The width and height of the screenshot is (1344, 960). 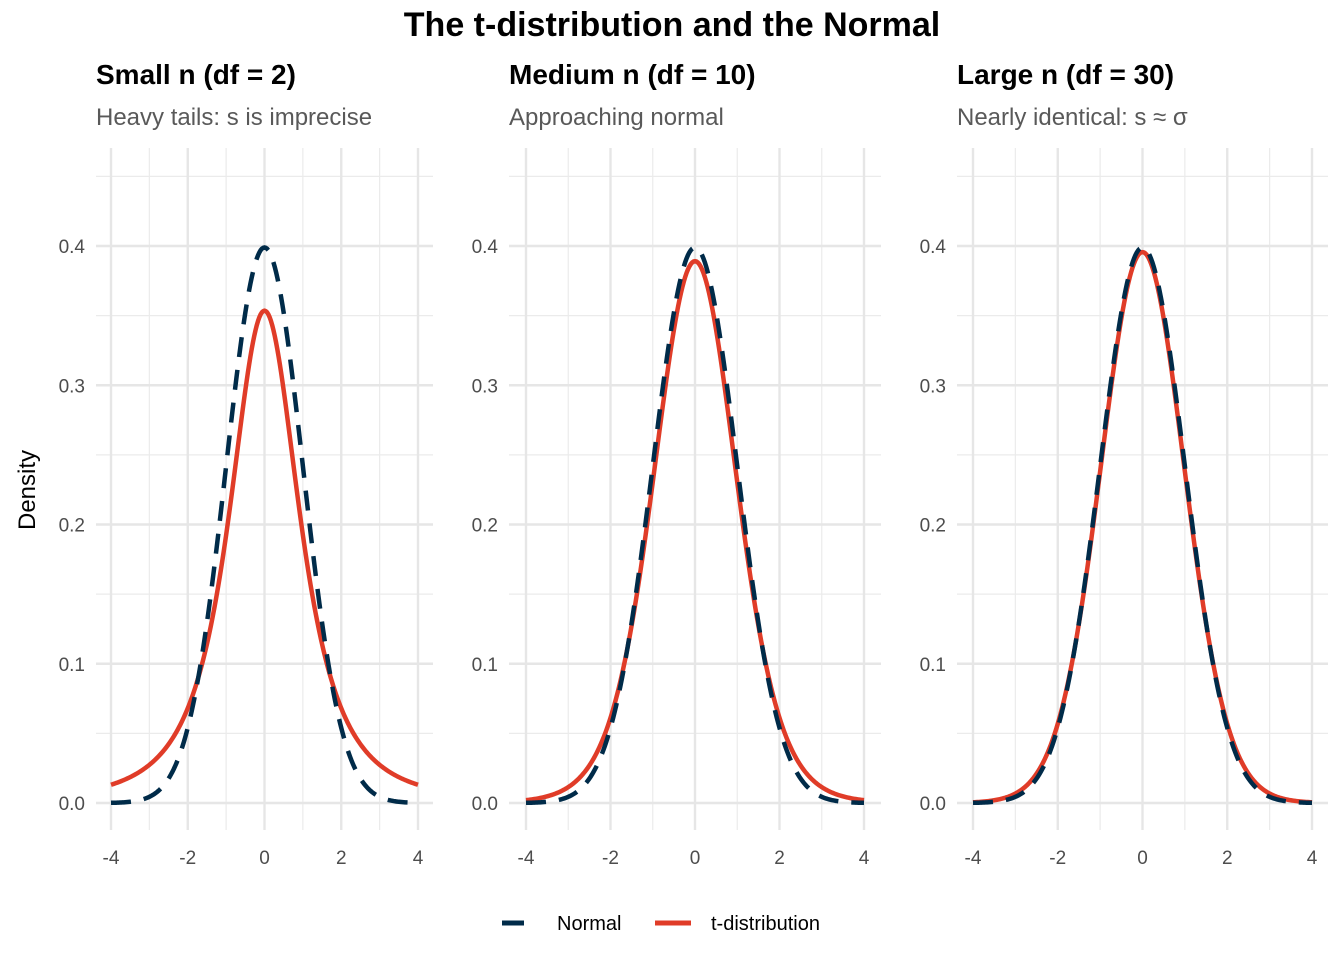 What do you see at coordinates (661, 924) in the screenshot?
I see `legend: Normal t-distribution` at bounding box center [661, 924].